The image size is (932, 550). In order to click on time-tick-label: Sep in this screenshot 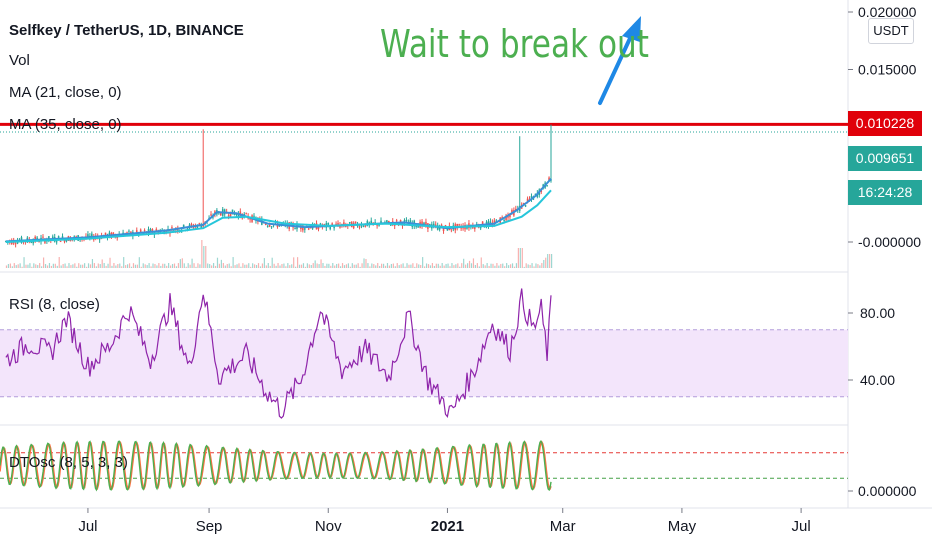, I will do `click(209, 526)`.